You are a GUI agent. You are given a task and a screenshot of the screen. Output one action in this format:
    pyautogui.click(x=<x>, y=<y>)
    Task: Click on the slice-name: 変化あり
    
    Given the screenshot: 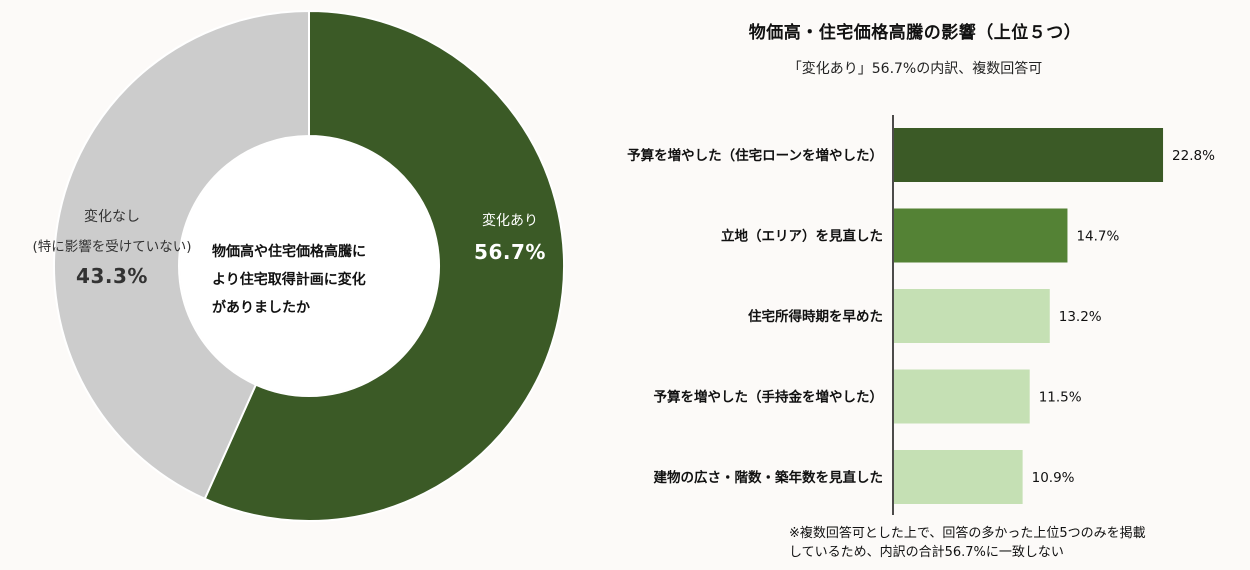 What is the action you would take?
    pyautogui.click(x=510, y=221)
    